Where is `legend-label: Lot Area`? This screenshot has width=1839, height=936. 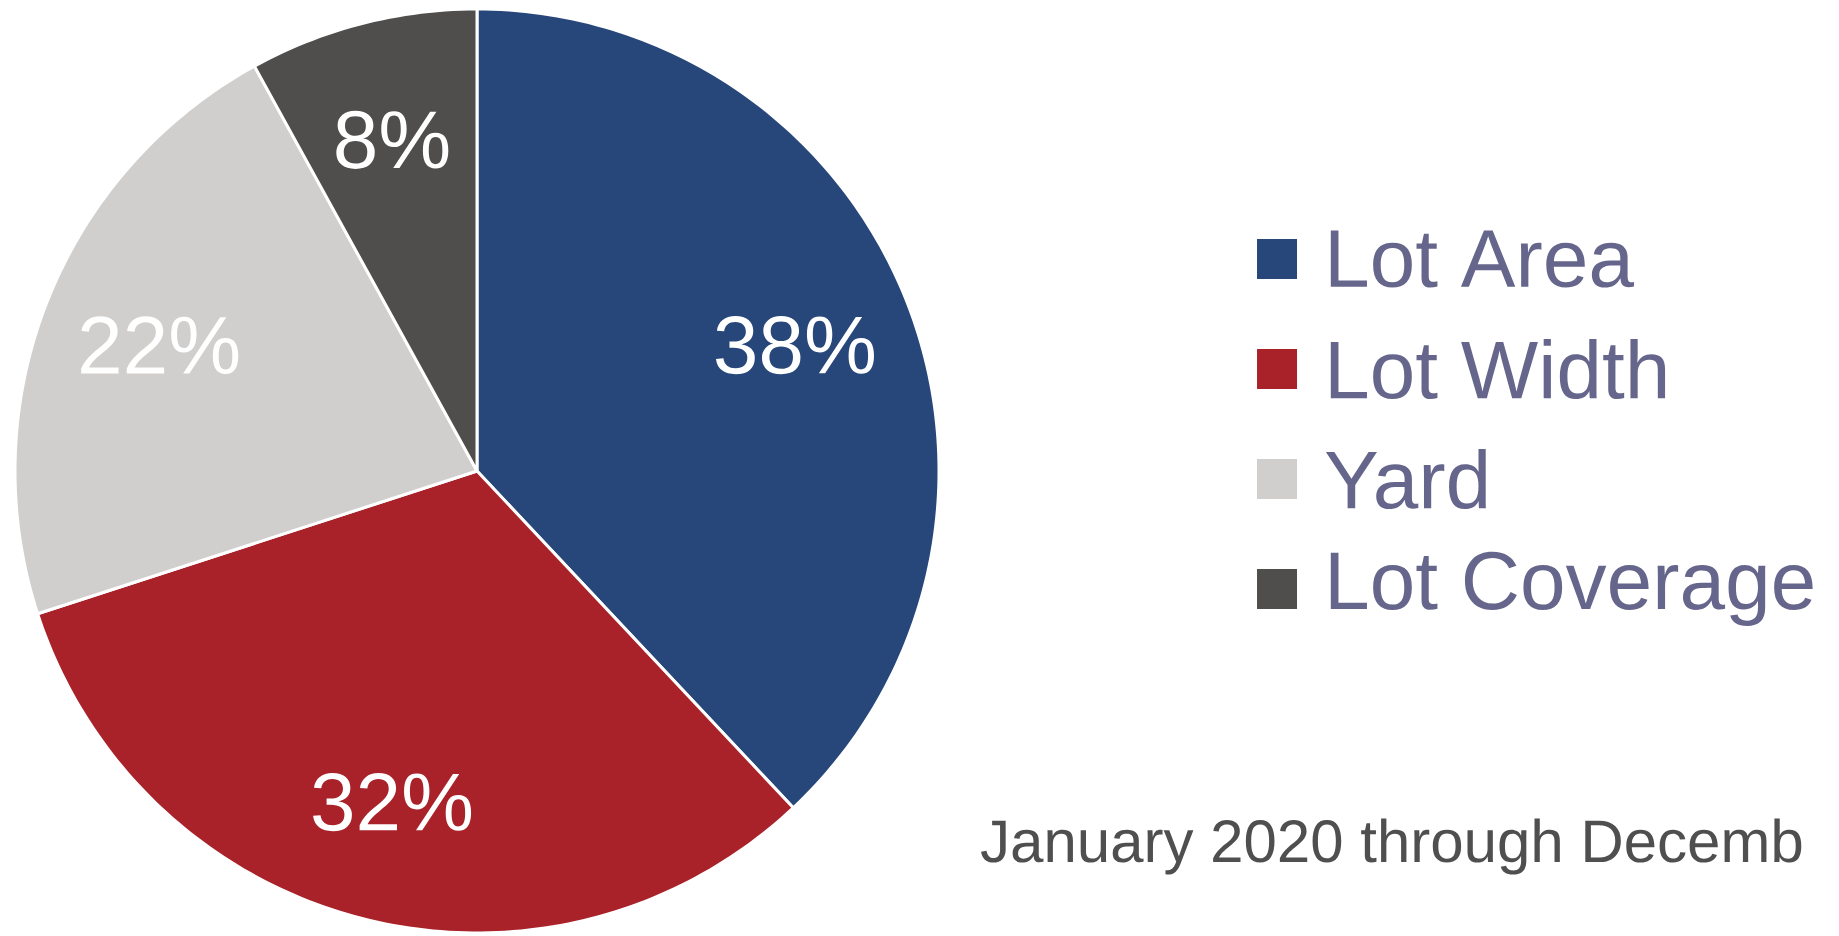 legend-label: Lot Area is located at coordinates (1482, 259).